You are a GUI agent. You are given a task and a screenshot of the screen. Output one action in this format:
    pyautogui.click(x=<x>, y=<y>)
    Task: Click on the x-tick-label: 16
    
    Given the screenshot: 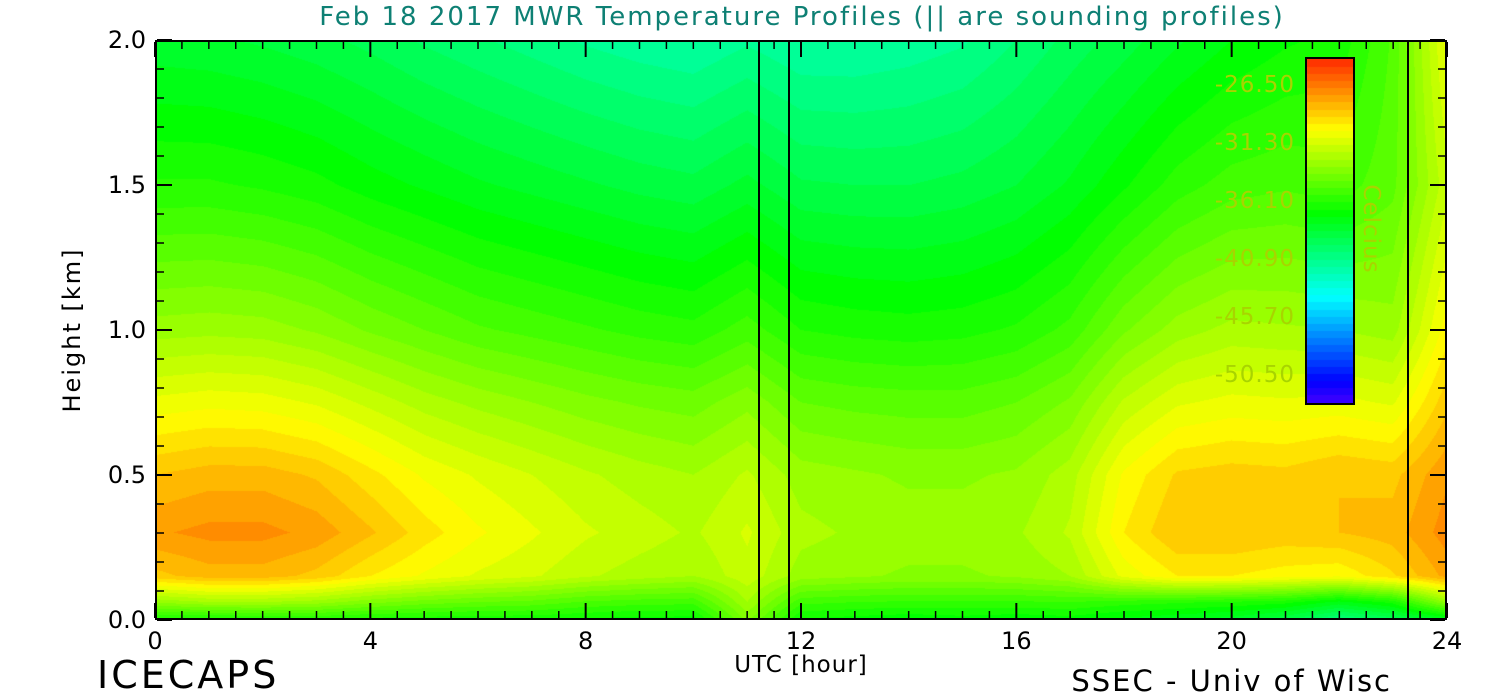 What is the action you would take?
    pyautogui.click(x=1016, y=641)
    